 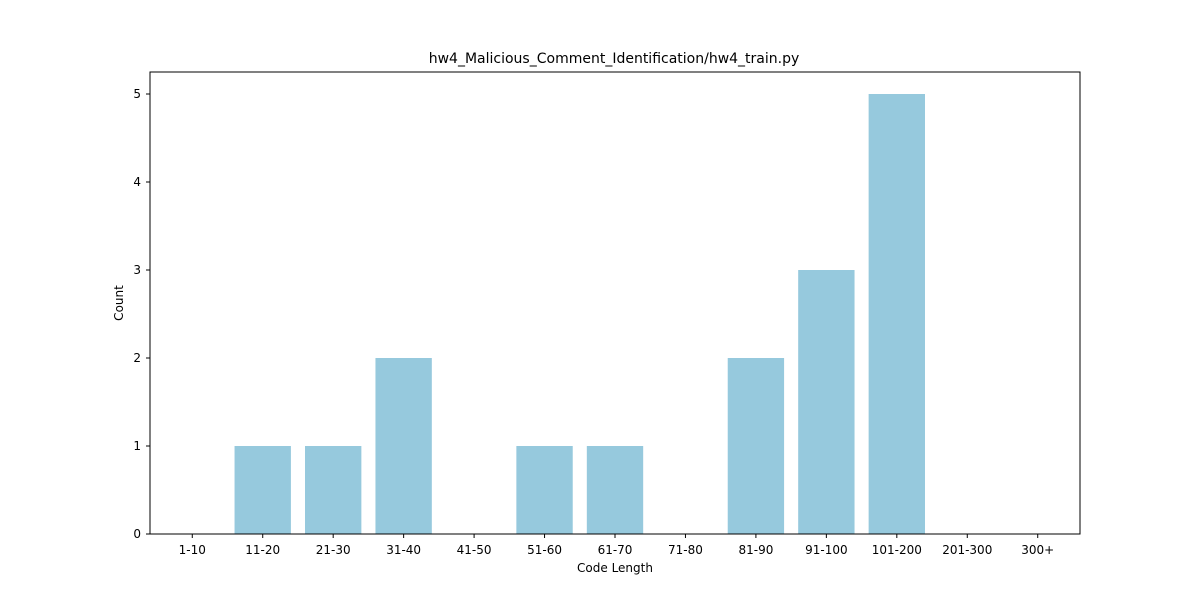 I want to click on x-tick-label: 11-20, so click(x=262, y=550).